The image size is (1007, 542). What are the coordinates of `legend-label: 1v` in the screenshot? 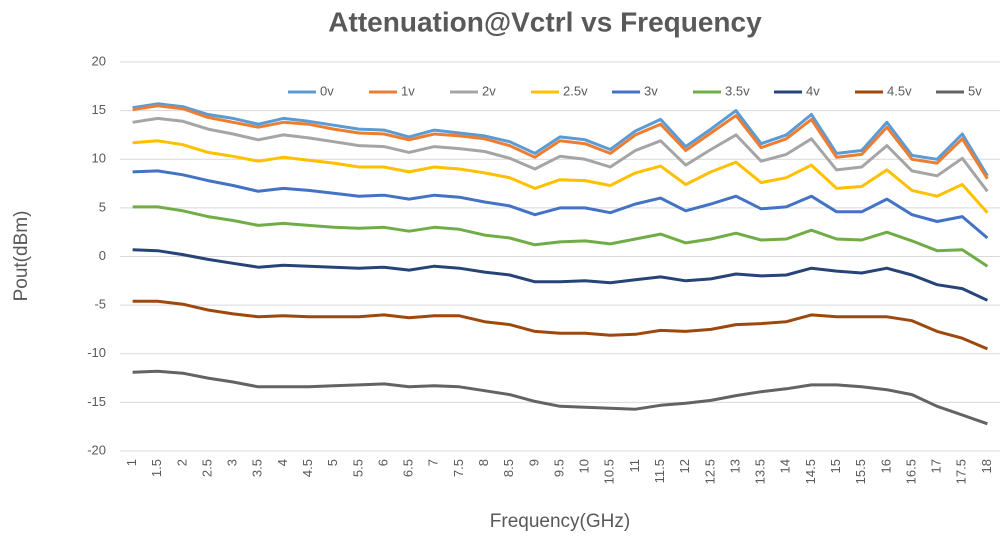 It's located at (408, 90).